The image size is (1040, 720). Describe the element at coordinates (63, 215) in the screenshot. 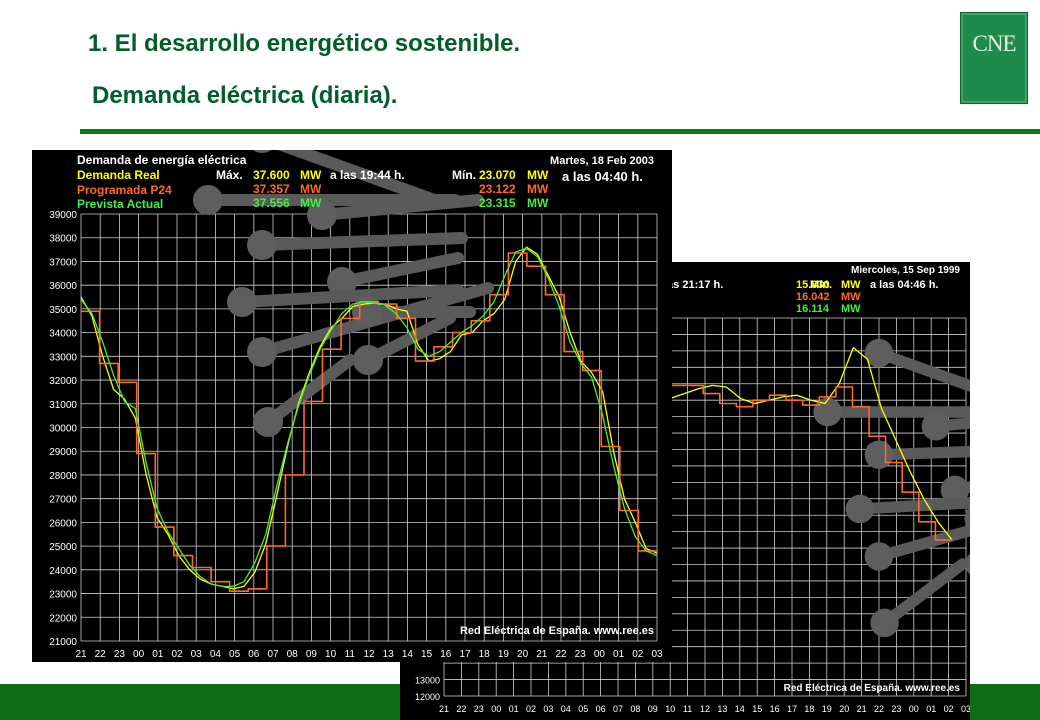

I see `y-tick-label: 39000` at that location.